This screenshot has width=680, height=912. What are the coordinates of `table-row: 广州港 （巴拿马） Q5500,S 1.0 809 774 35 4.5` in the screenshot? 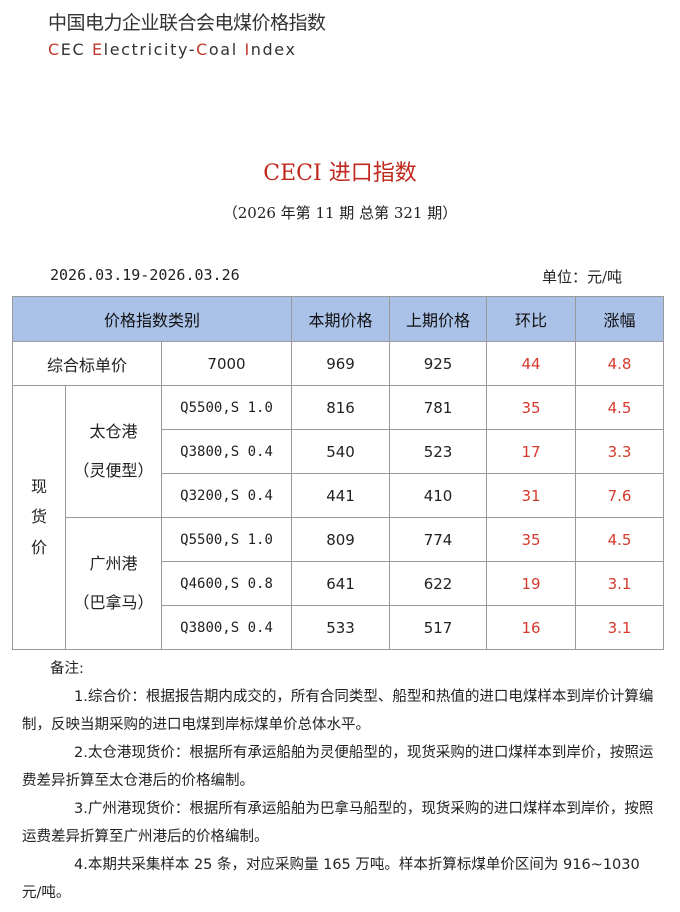 It's located at (339, 583).